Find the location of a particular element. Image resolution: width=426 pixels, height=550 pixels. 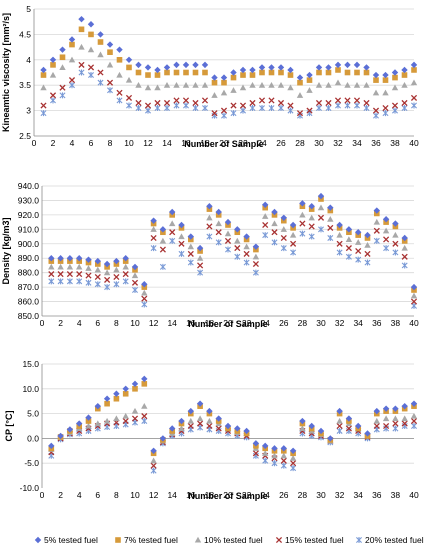

y-tick-label: 890.0 is located at coordinates (29, 258).